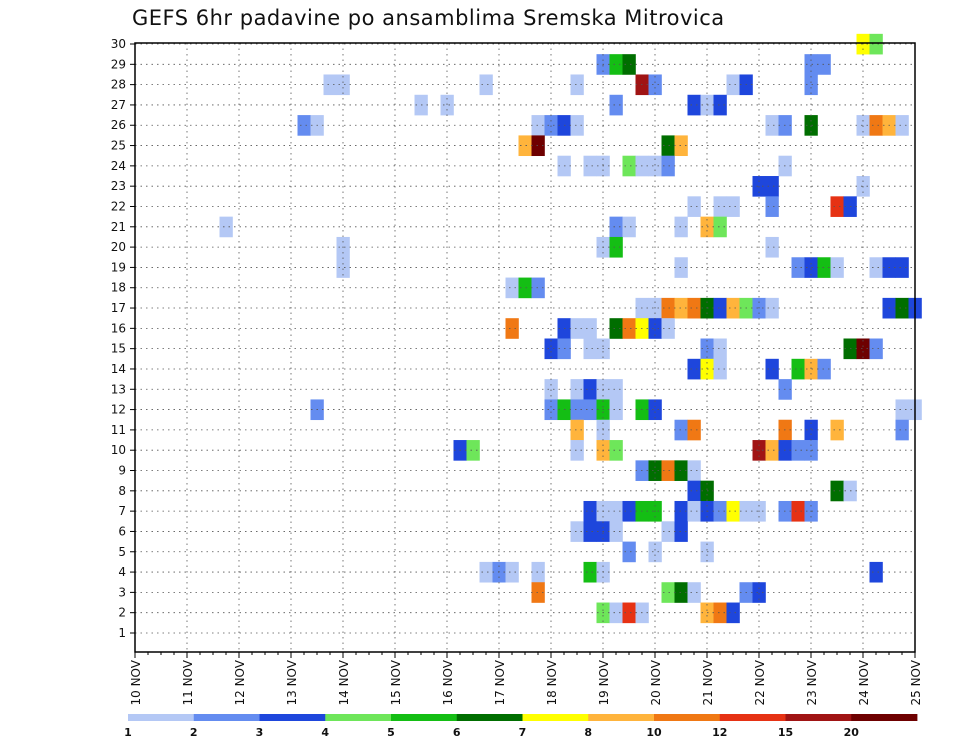  I want to click on x-tick-label: 11 NOV, so click(188, 682).